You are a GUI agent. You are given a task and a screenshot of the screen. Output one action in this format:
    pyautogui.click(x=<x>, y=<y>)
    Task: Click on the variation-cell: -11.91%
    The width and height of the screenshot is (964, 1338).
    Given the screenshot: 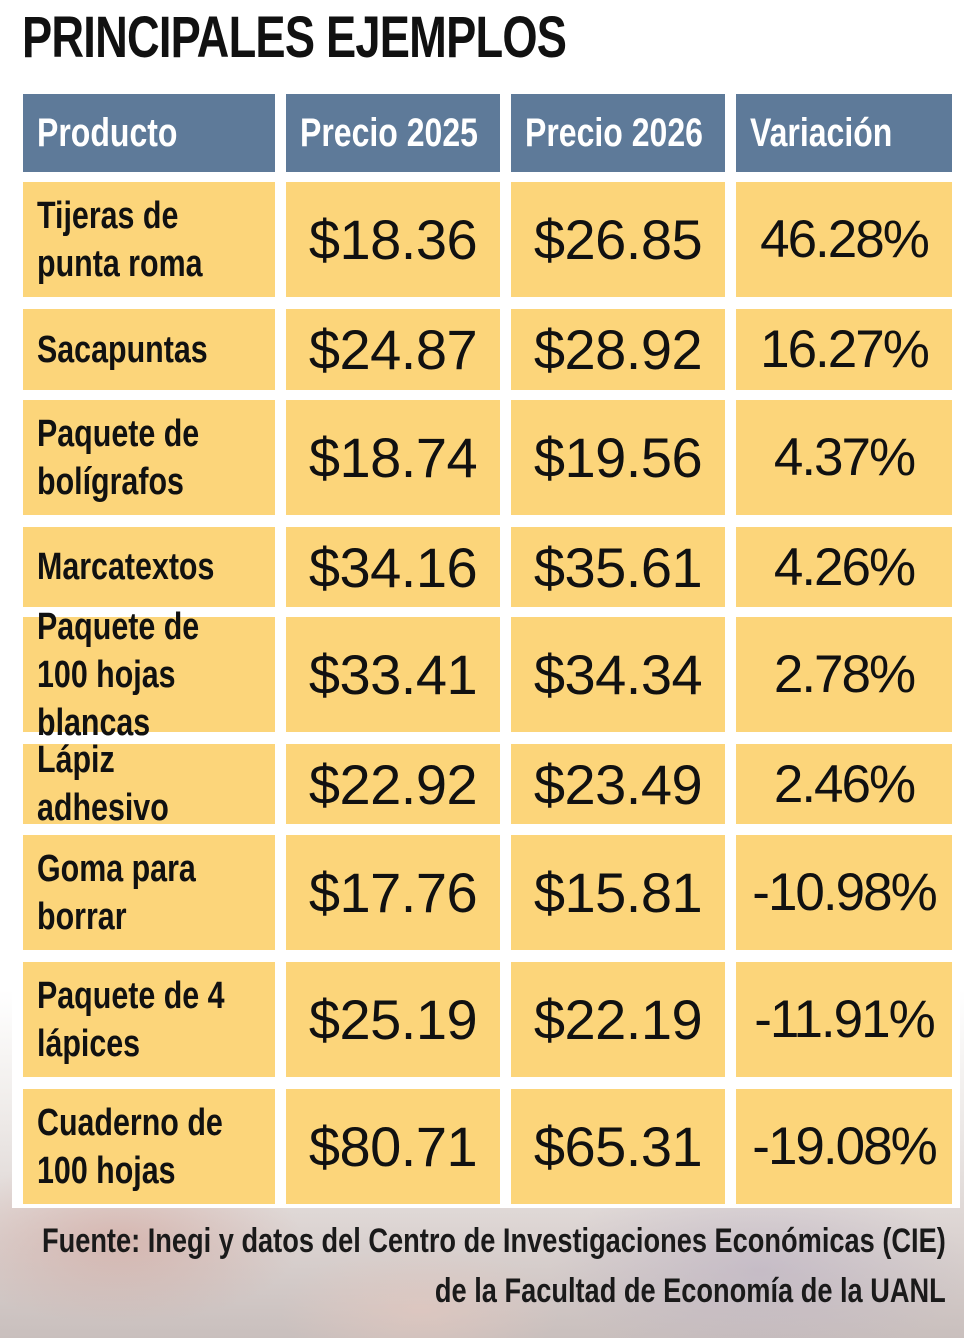 What is the action you would take?
    pyautogui.click(x=844, y=1019)
    